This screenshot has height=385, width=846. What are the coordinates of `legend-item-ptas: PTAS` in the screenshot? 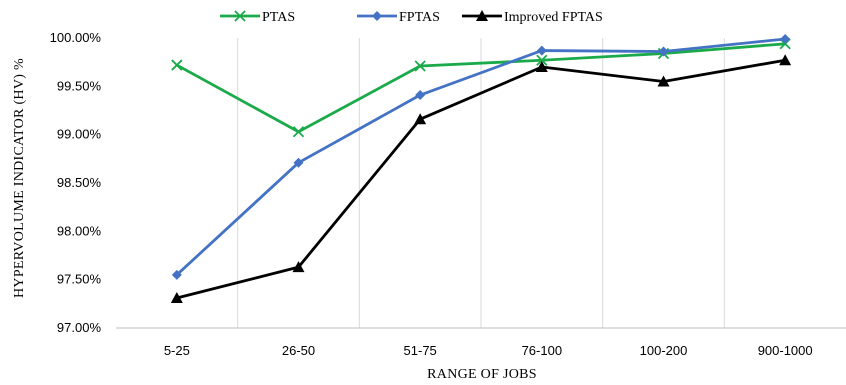 It's located at (257, 17).